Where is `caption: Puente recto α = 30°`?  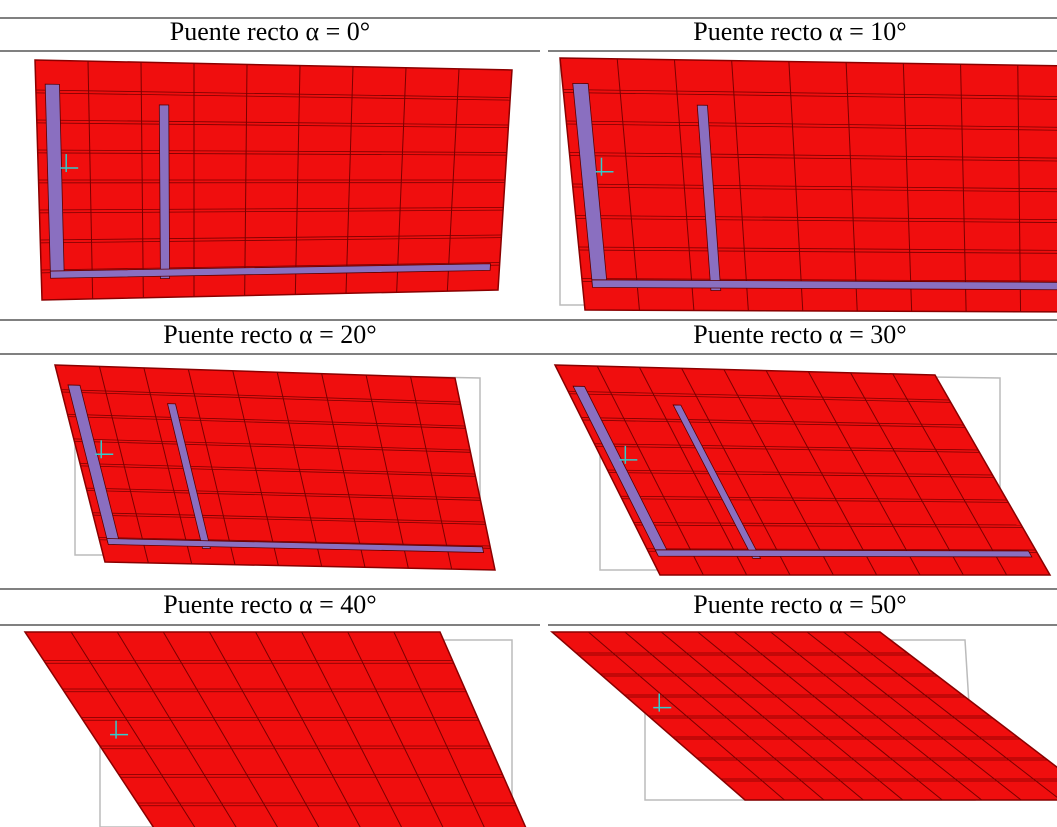 caption: Puente recto α = 30° is located at coordinates (799, 334).